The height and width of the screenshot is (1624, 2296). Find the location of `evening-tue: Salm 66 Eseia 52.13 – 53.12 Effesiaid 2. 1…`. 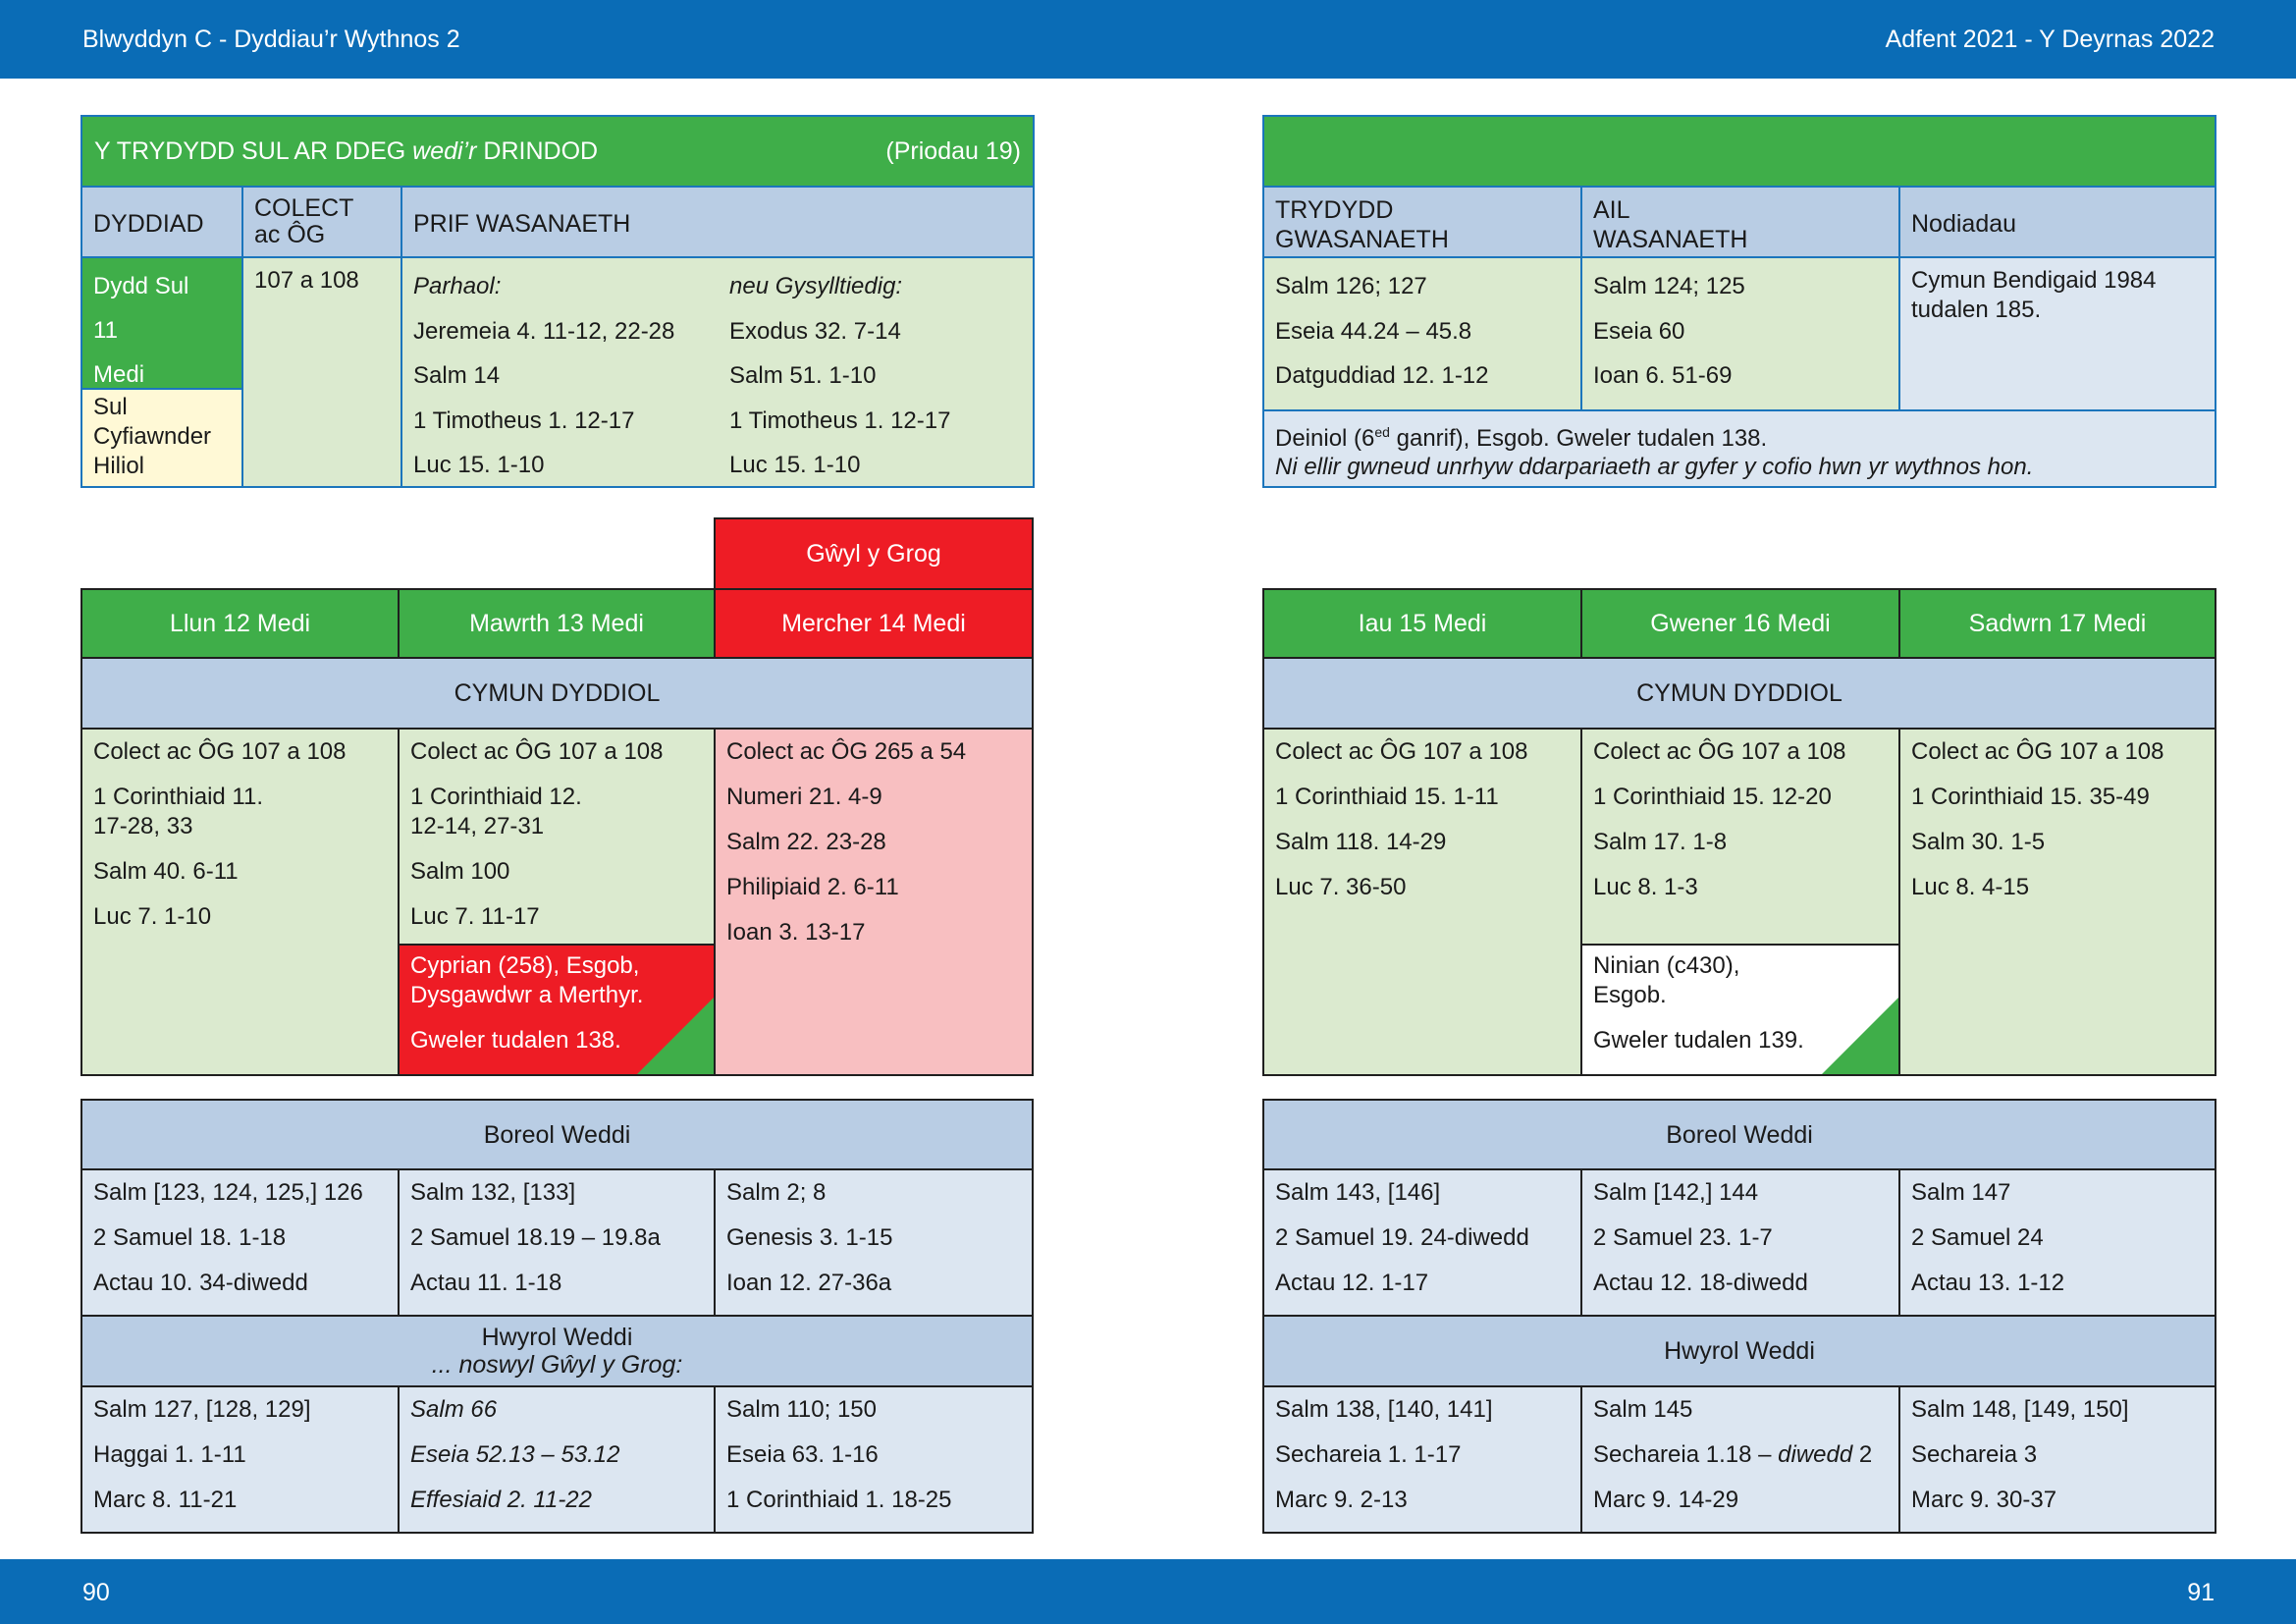

evening-tue: Salm 66 Eseia 52.13 – 53.12 Effesiaid 2. 1… is located at coordinates (557, 1459).